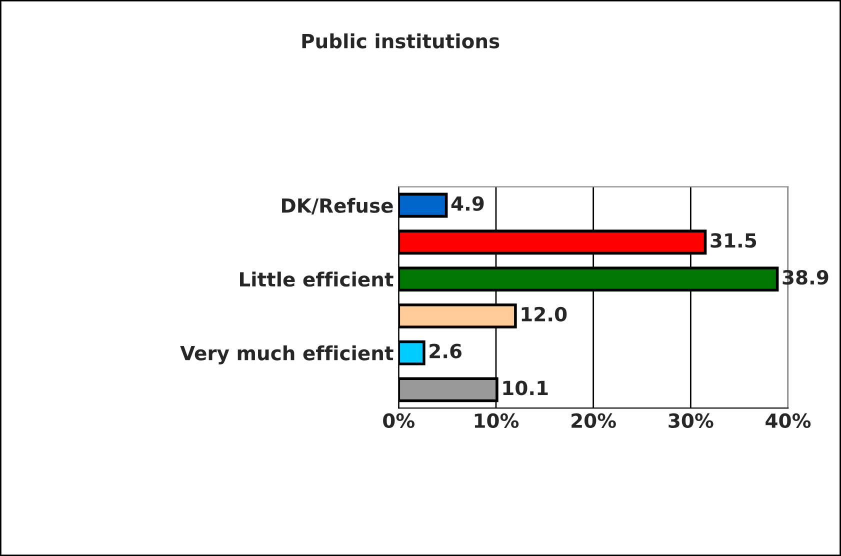 This screenshot has width=841, height=556. What do you see at coordinates (467, 203) in the screenshot?
I see `data-label: 4.9` at bounding box center [467, 203].